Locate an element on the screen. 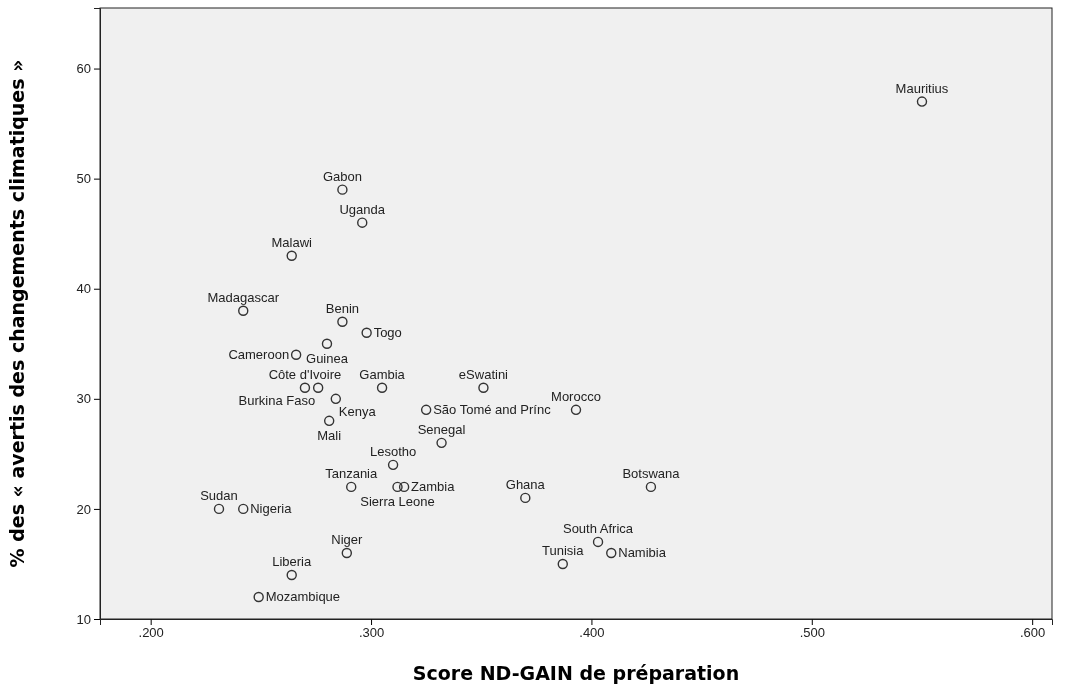 Image resolution: width=1072 pixels, height=697 pixels. x-tick-label: .400 is located at coordinates (592, 633).